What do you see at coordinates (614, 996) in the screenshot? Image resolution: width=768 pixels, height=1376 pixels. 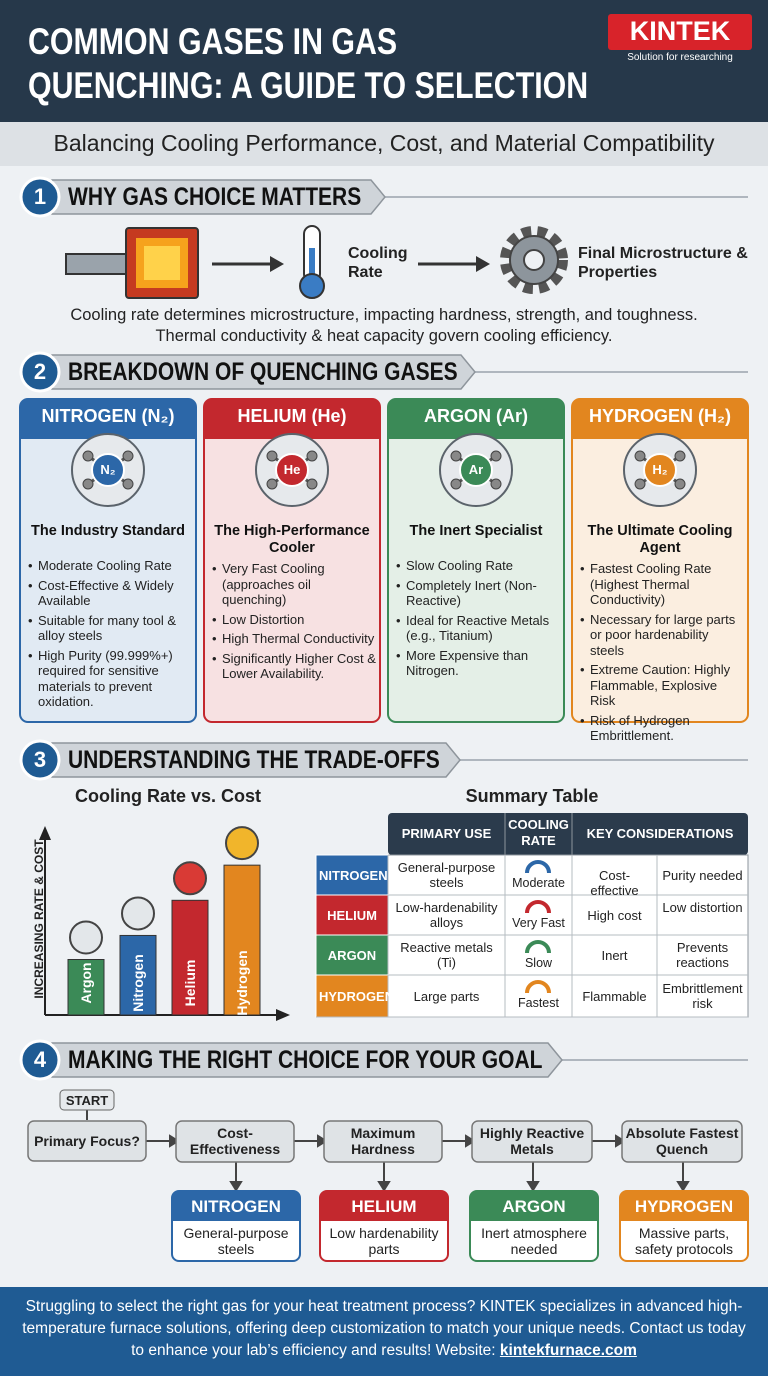 I see `table-cell: Flammable` at bounding box center [614, 996].